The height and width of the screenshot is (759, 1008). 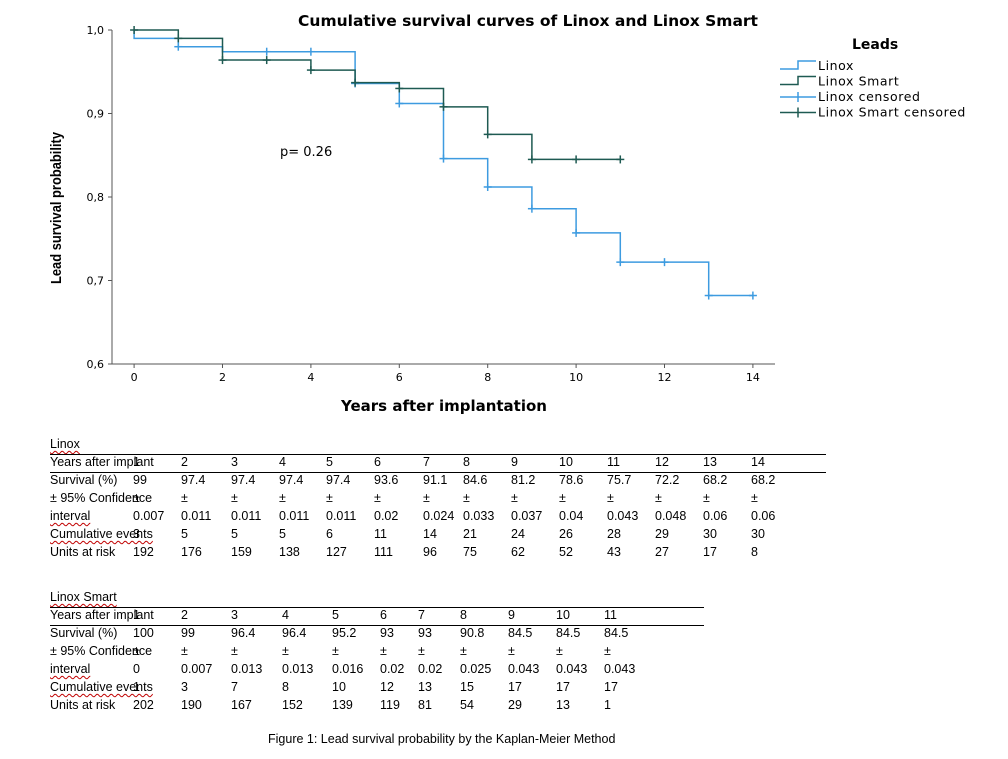 What do you see at coordinates (614, 552) in the screenshot?
I see `table-cell: 43` at bounding box center [614, 552].